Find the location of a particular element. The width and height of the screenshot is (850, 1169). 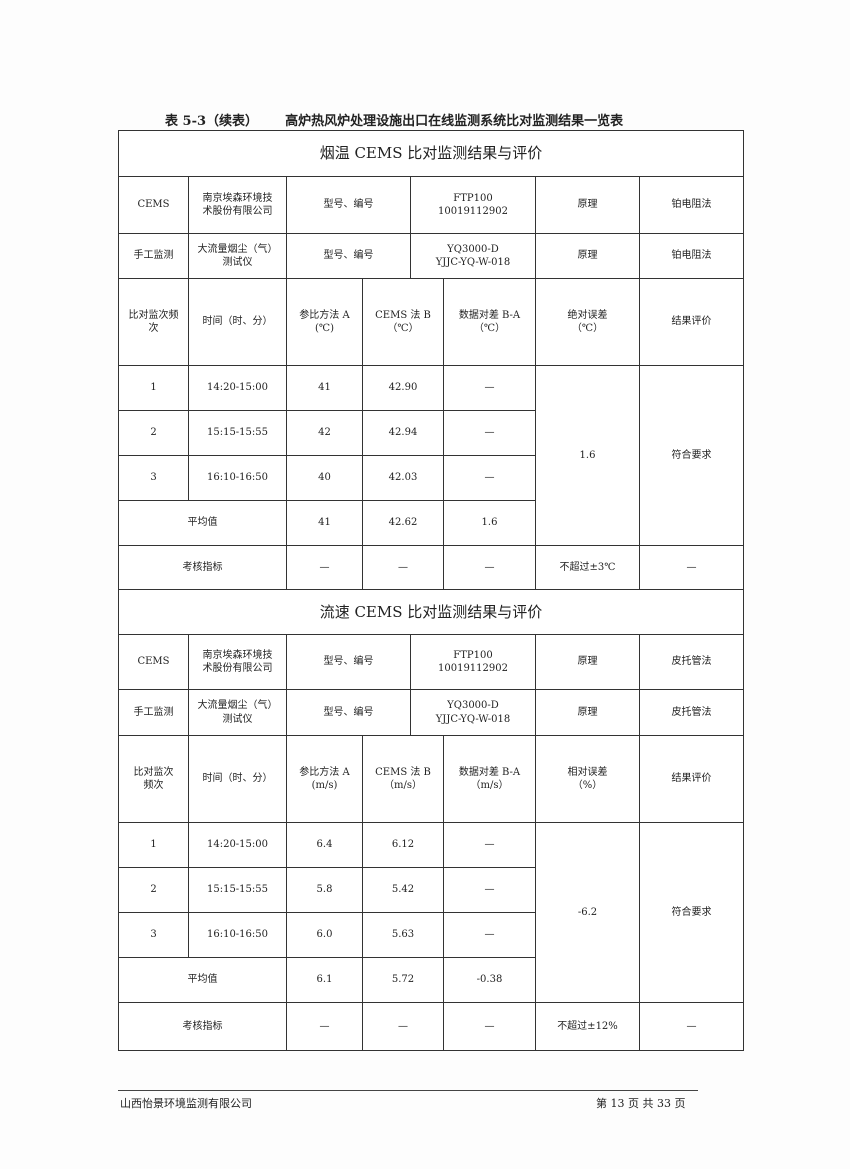

data-cell: 5.8 is located at coordinates (324, 890).